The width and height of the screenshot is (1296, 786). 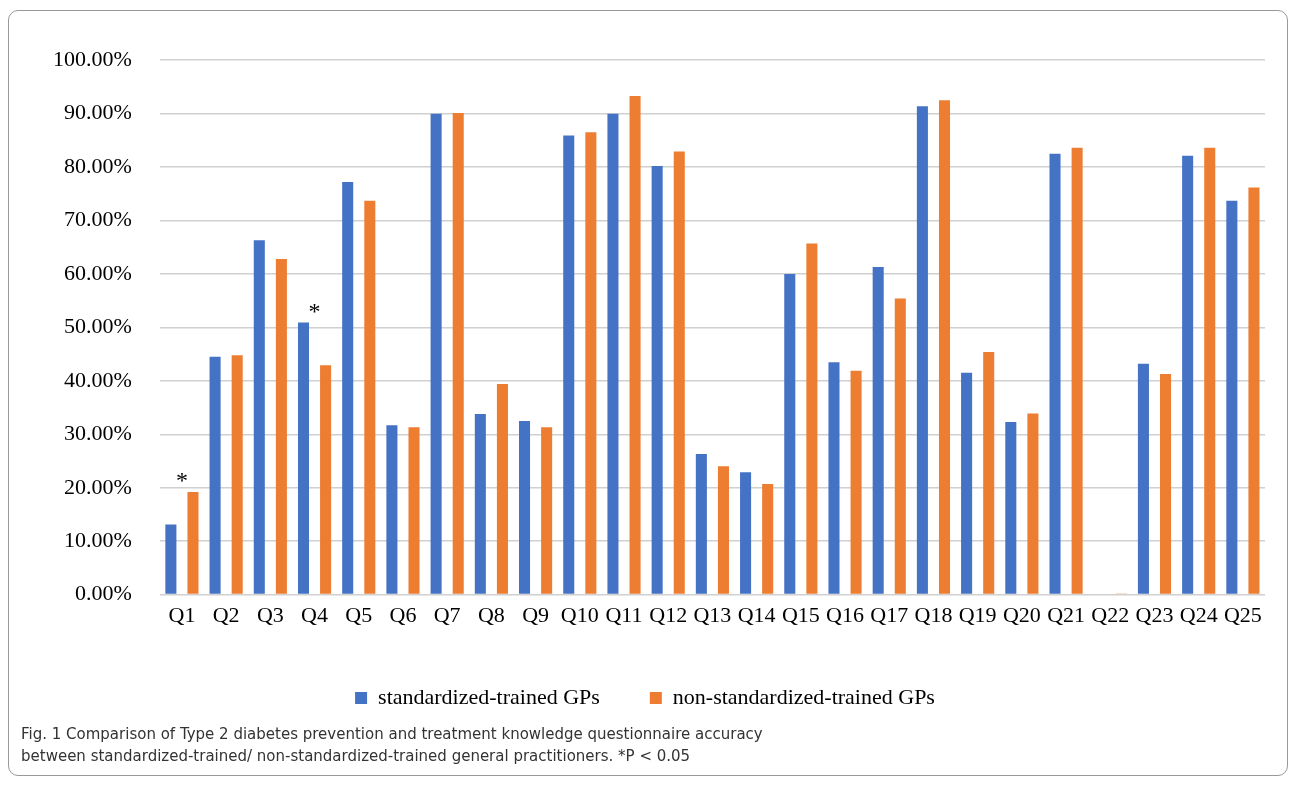 I want to click on x-tick-label: Q25, so click(x=1242, y=614).